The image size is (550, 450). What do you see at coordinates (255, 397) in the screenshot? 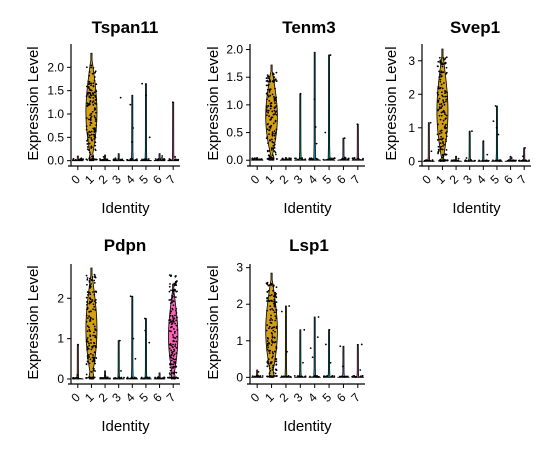
I see `x-tick-label: 0` at bounding box center [255, 397].